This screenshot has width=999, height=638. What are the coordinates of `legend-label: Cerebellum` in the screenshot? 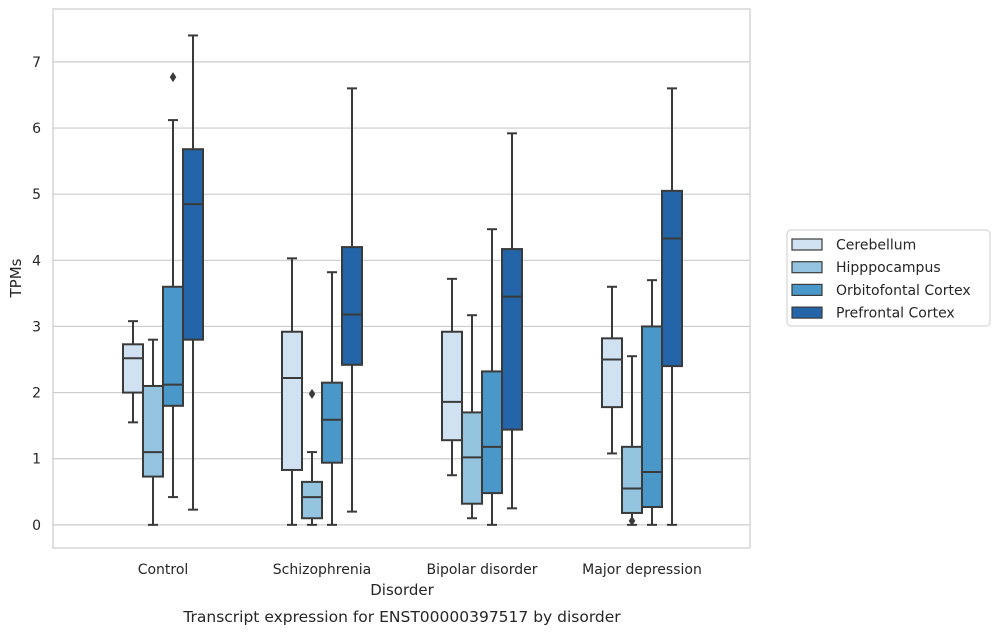 It's located at (876, 246).